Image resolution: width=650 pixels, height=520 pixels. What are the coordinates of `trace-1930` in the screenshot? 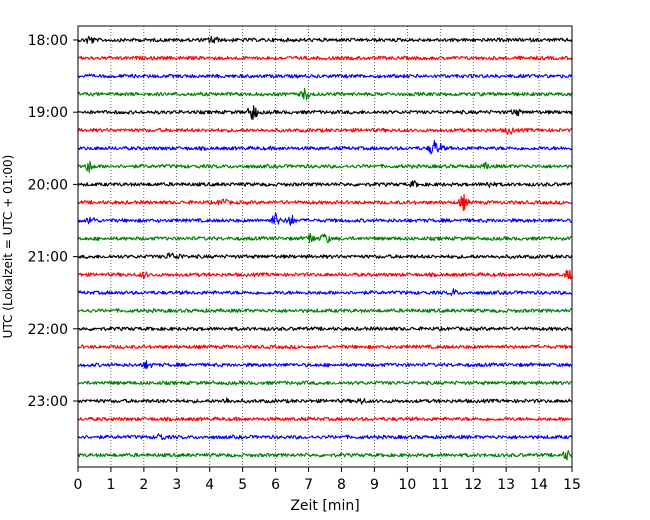 It's located at (325, 147).